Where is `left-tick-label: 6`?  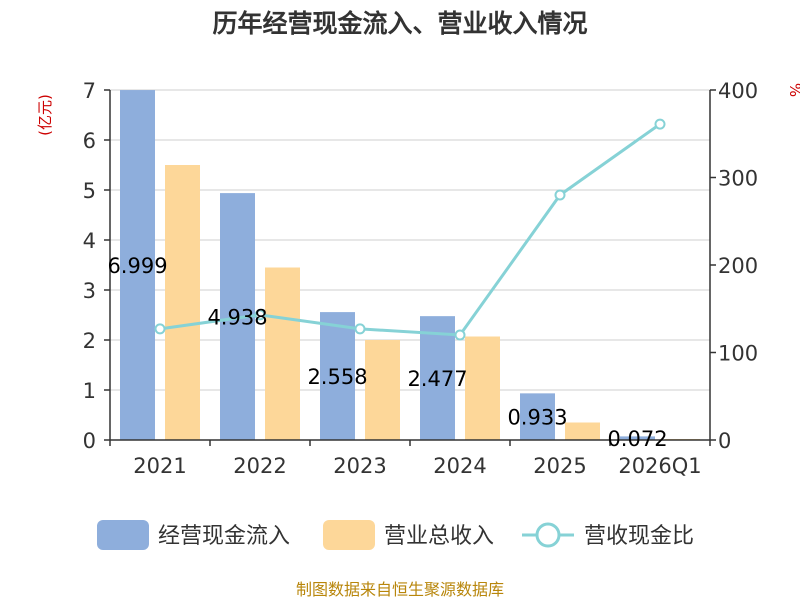
left-tick-label: 6 is located at coordinates (89, 141).